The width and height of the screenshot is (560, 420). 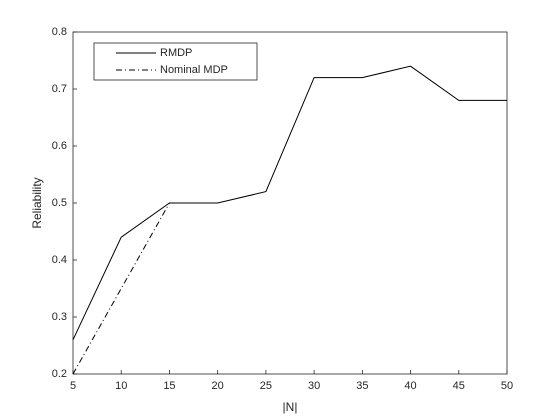 What do you see at coordinates (176, 53) in the screenshot?
I see `legend-label: RMDP` at bounding box center [176, 53].